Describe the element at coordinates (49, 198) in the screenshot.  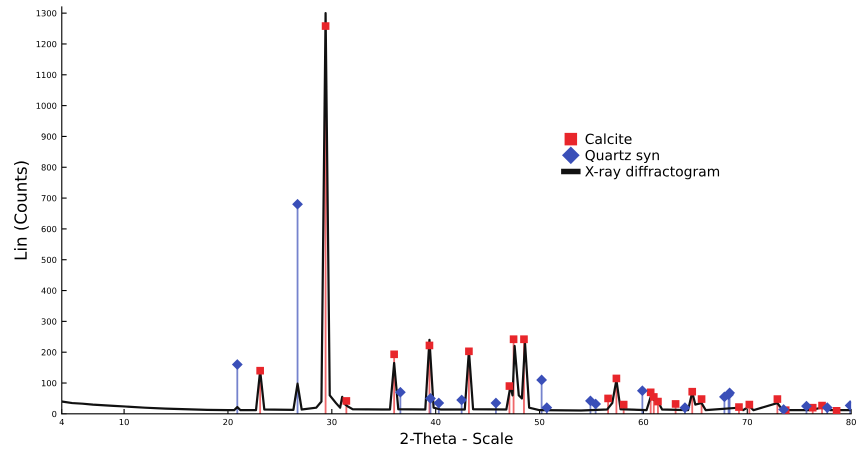
I see `y-tick-label: 700` at that location.